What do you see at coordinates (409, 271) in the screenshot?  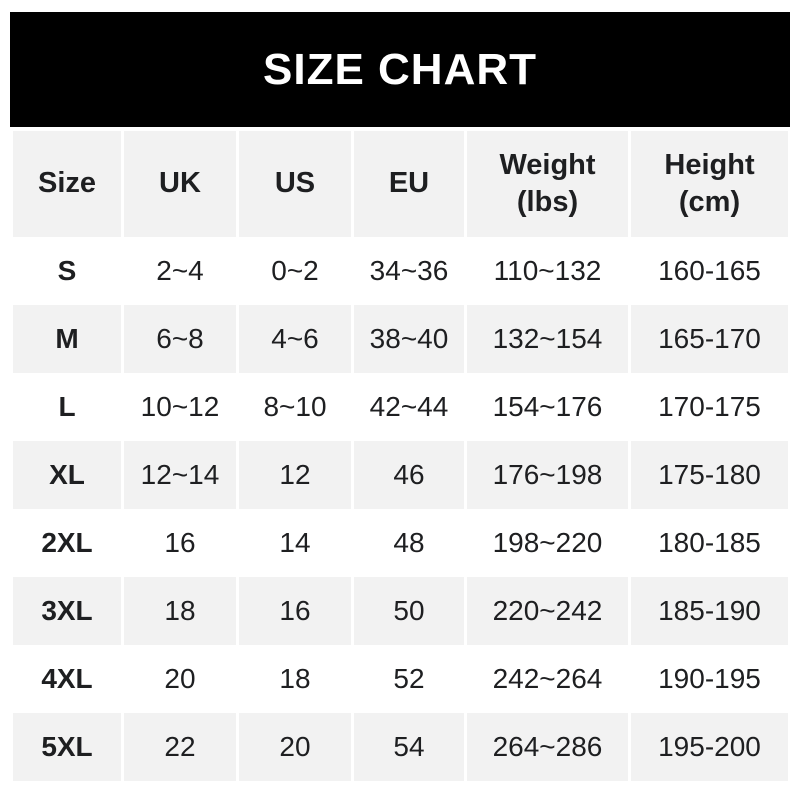 I see `cell-eu: 34~36` at bounding box center [409, 271].